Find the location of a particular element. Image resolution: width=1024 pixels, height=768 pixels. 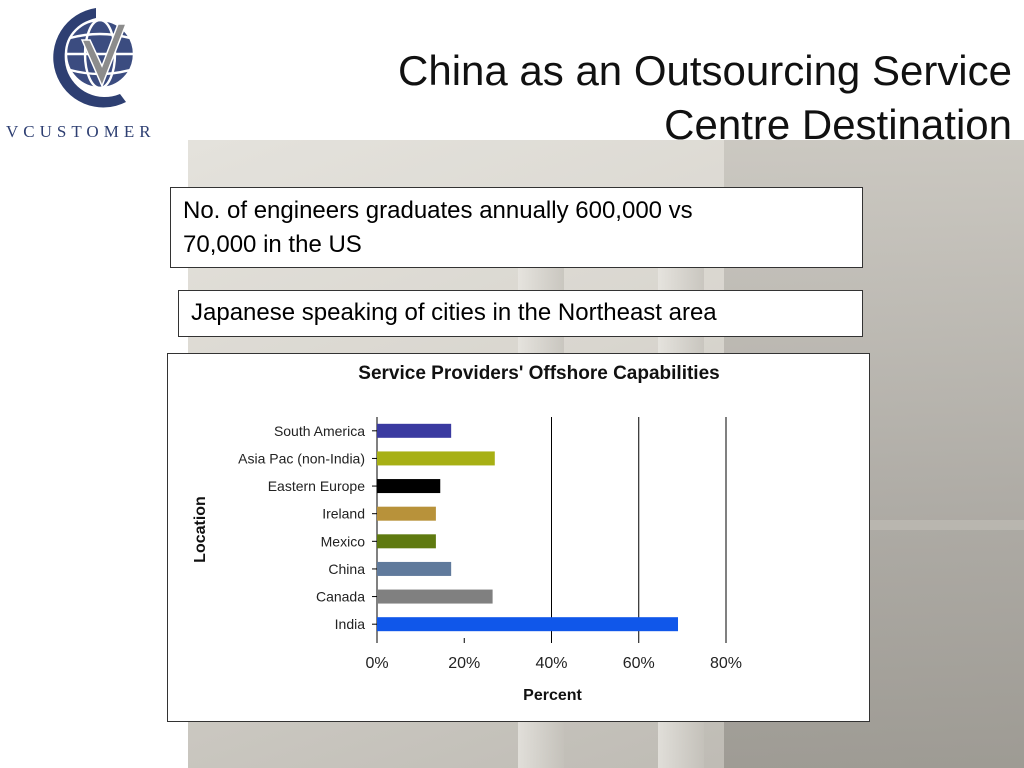

x-tick-label: 20% is located at coordinates (464, 663).